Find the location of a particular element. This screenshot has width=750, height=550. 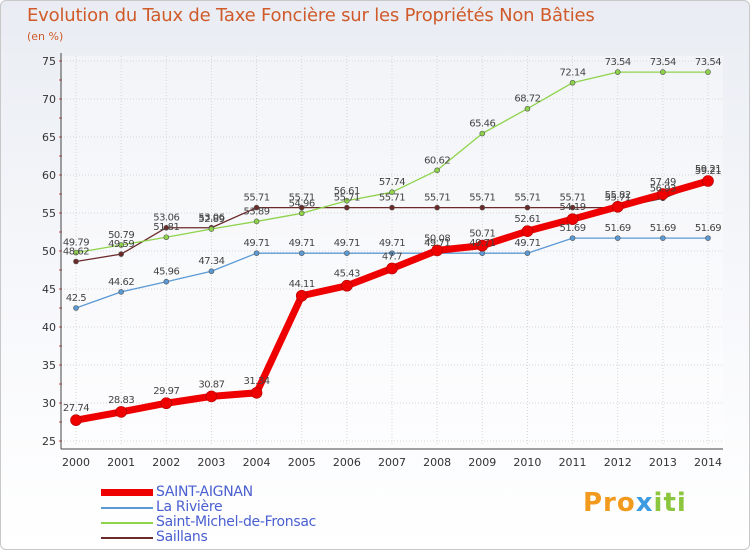

y-tick-label: 60 is located at coordinates (49, 175).